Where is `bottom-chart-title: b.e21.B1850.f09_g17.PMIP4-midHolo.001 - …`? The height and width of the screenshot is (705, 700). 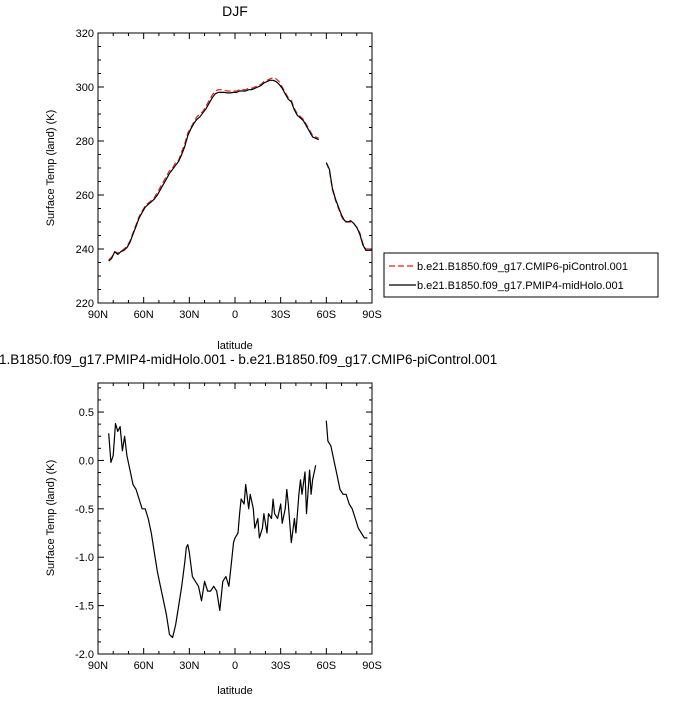
bottom-chart-title: b.e21.B1850.f09_g17.PMIP4-midHolo.001 - … is located at coordinates (248, 359).